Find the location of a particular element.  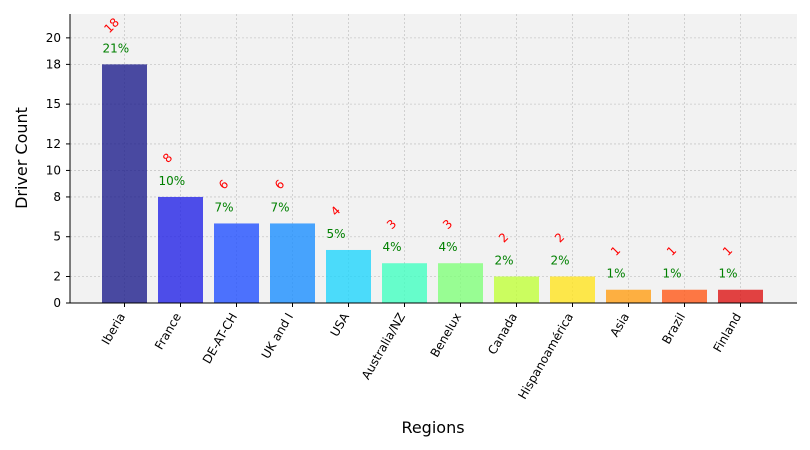

x-tick-label: Iberia is located at coordinates (113, 329).